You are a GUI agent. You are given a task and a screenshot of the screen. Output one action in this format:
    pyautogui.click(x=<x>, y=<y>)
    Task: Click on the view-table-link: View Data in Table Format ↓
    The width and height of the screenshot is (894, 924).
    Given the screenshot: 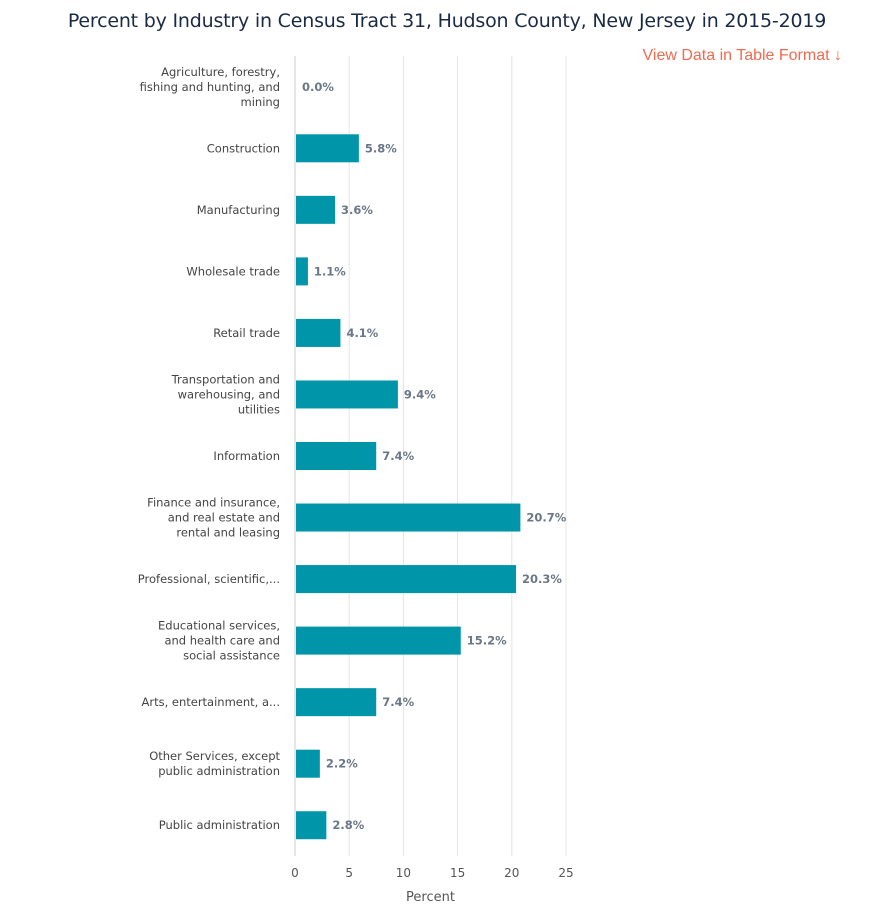 What is the action you would take?
    pyautogui.click(x=742, y=55)
    